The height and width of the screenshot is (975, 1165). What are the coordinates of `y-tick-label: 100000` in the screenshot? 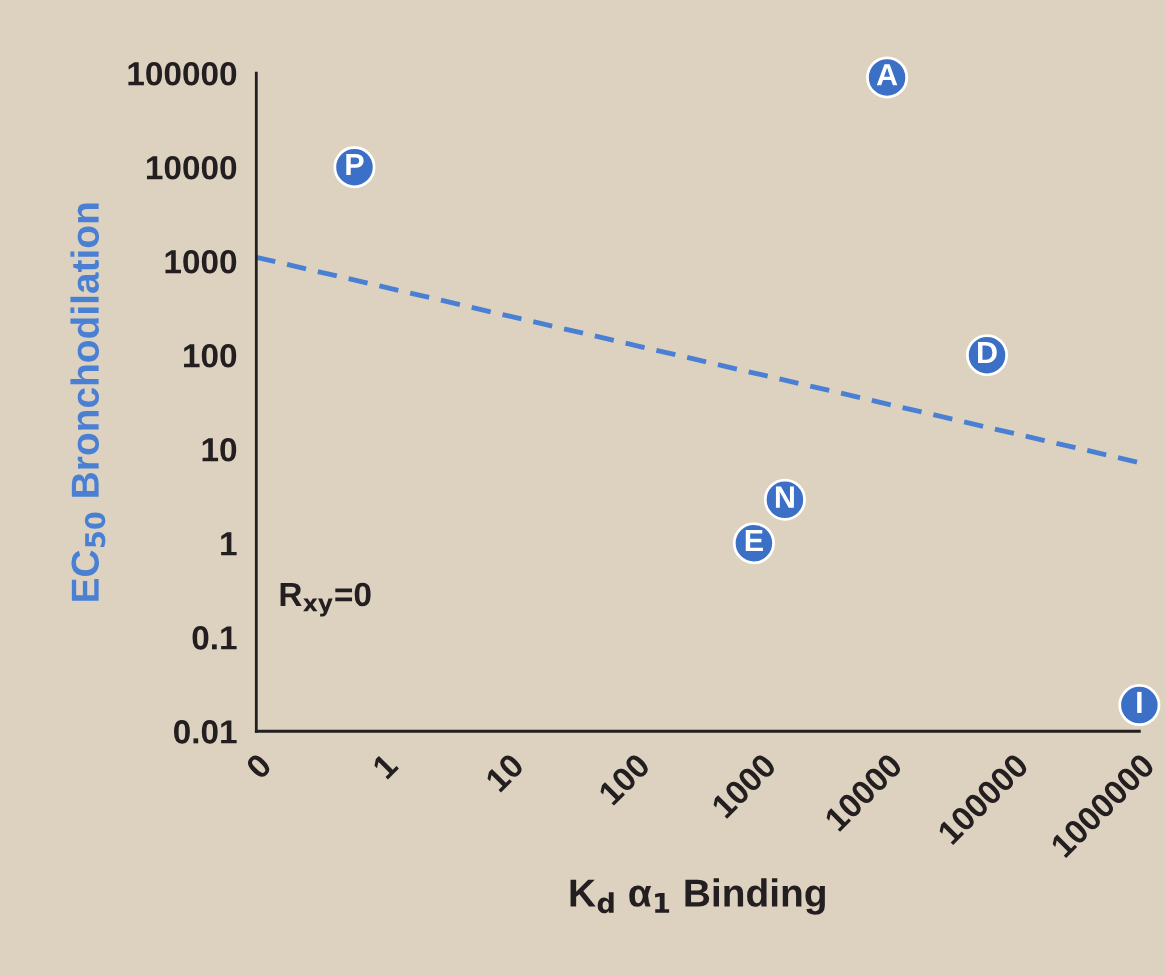 It's located at (182, 73).